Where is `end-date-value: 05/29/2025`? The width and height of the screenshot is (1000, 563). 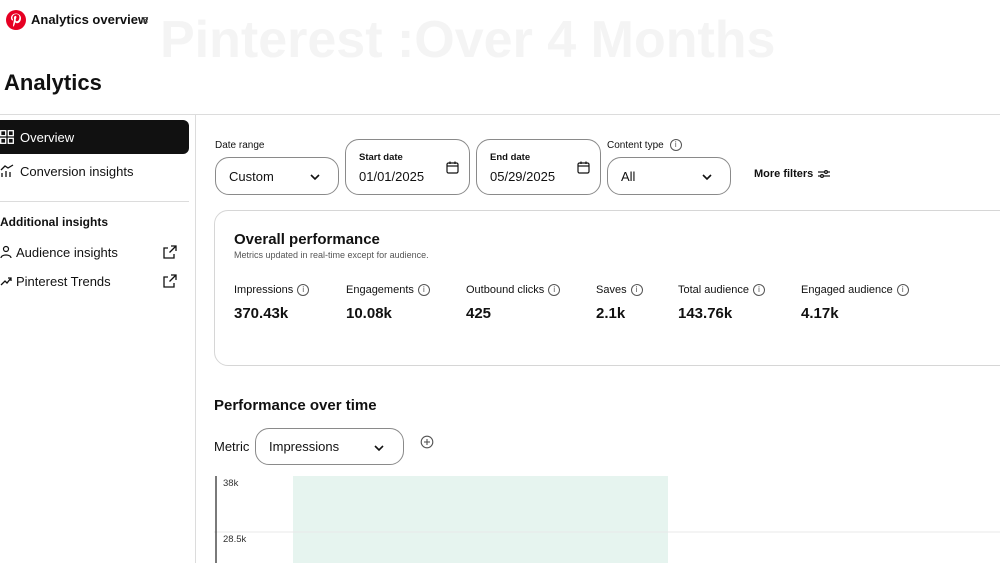
end-date-value: 05/29/2025 is located at coordinates (523, 176).